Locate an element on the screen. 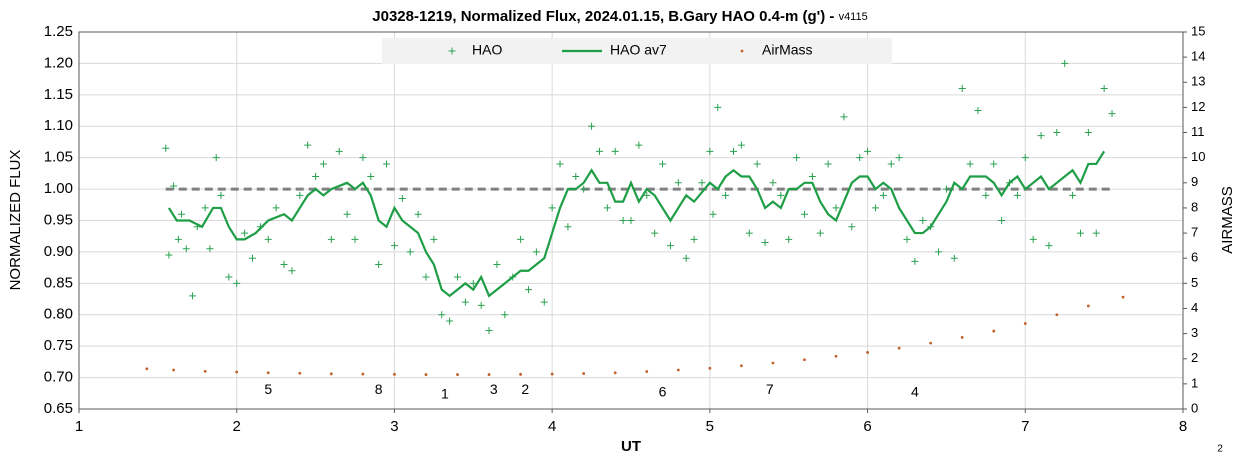  annotation: 4 is located at coordinates (915, 391).